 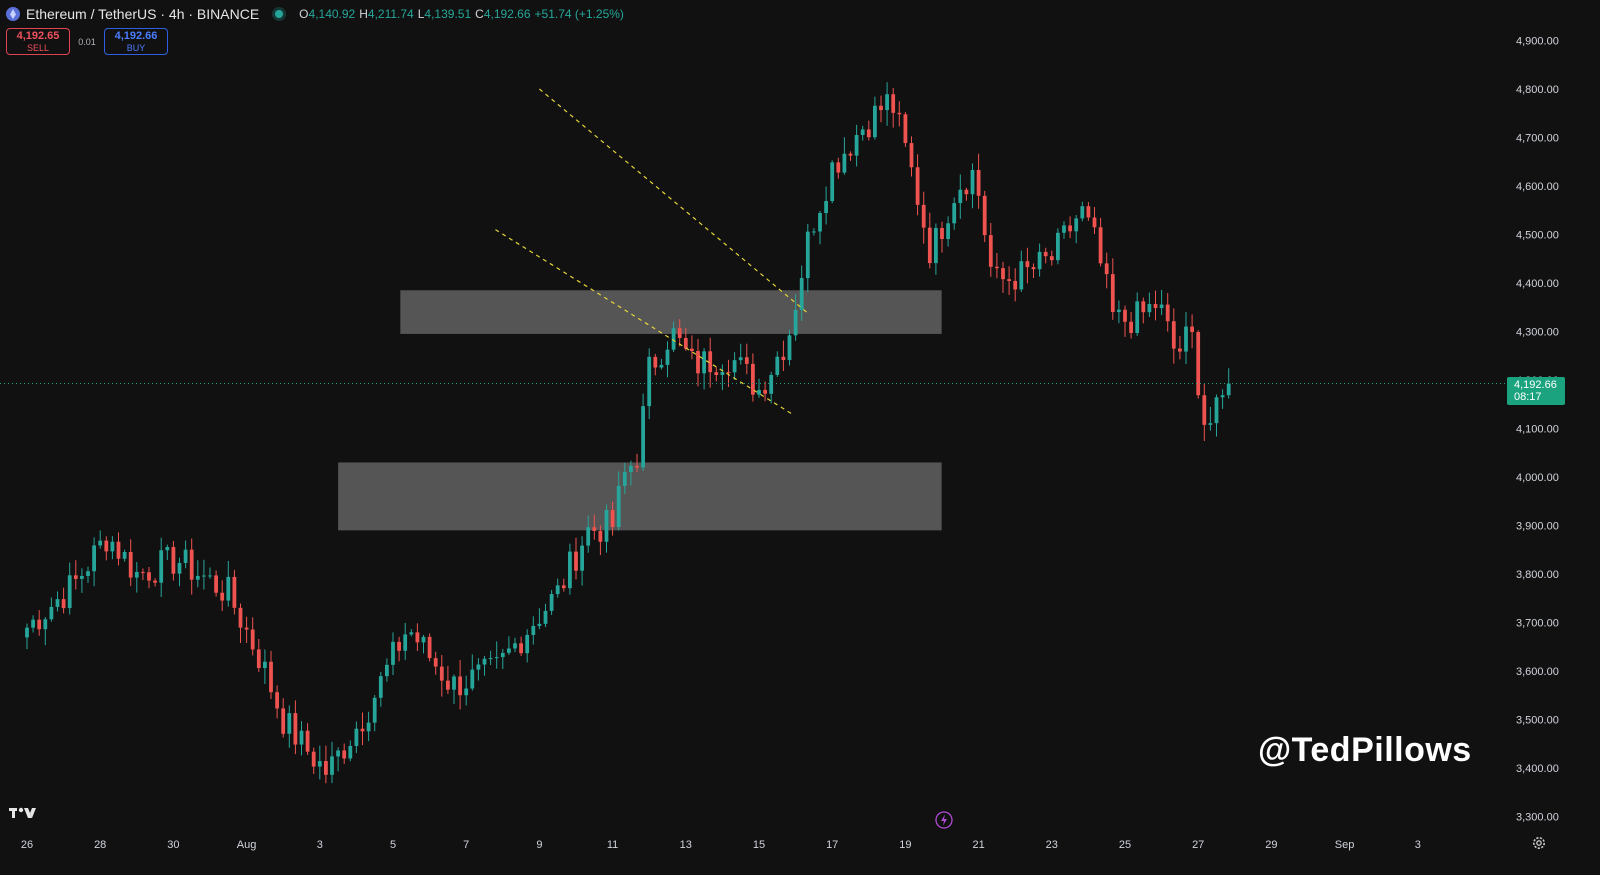 I want to click on status-dot-icon, so click(x=279, y=14).